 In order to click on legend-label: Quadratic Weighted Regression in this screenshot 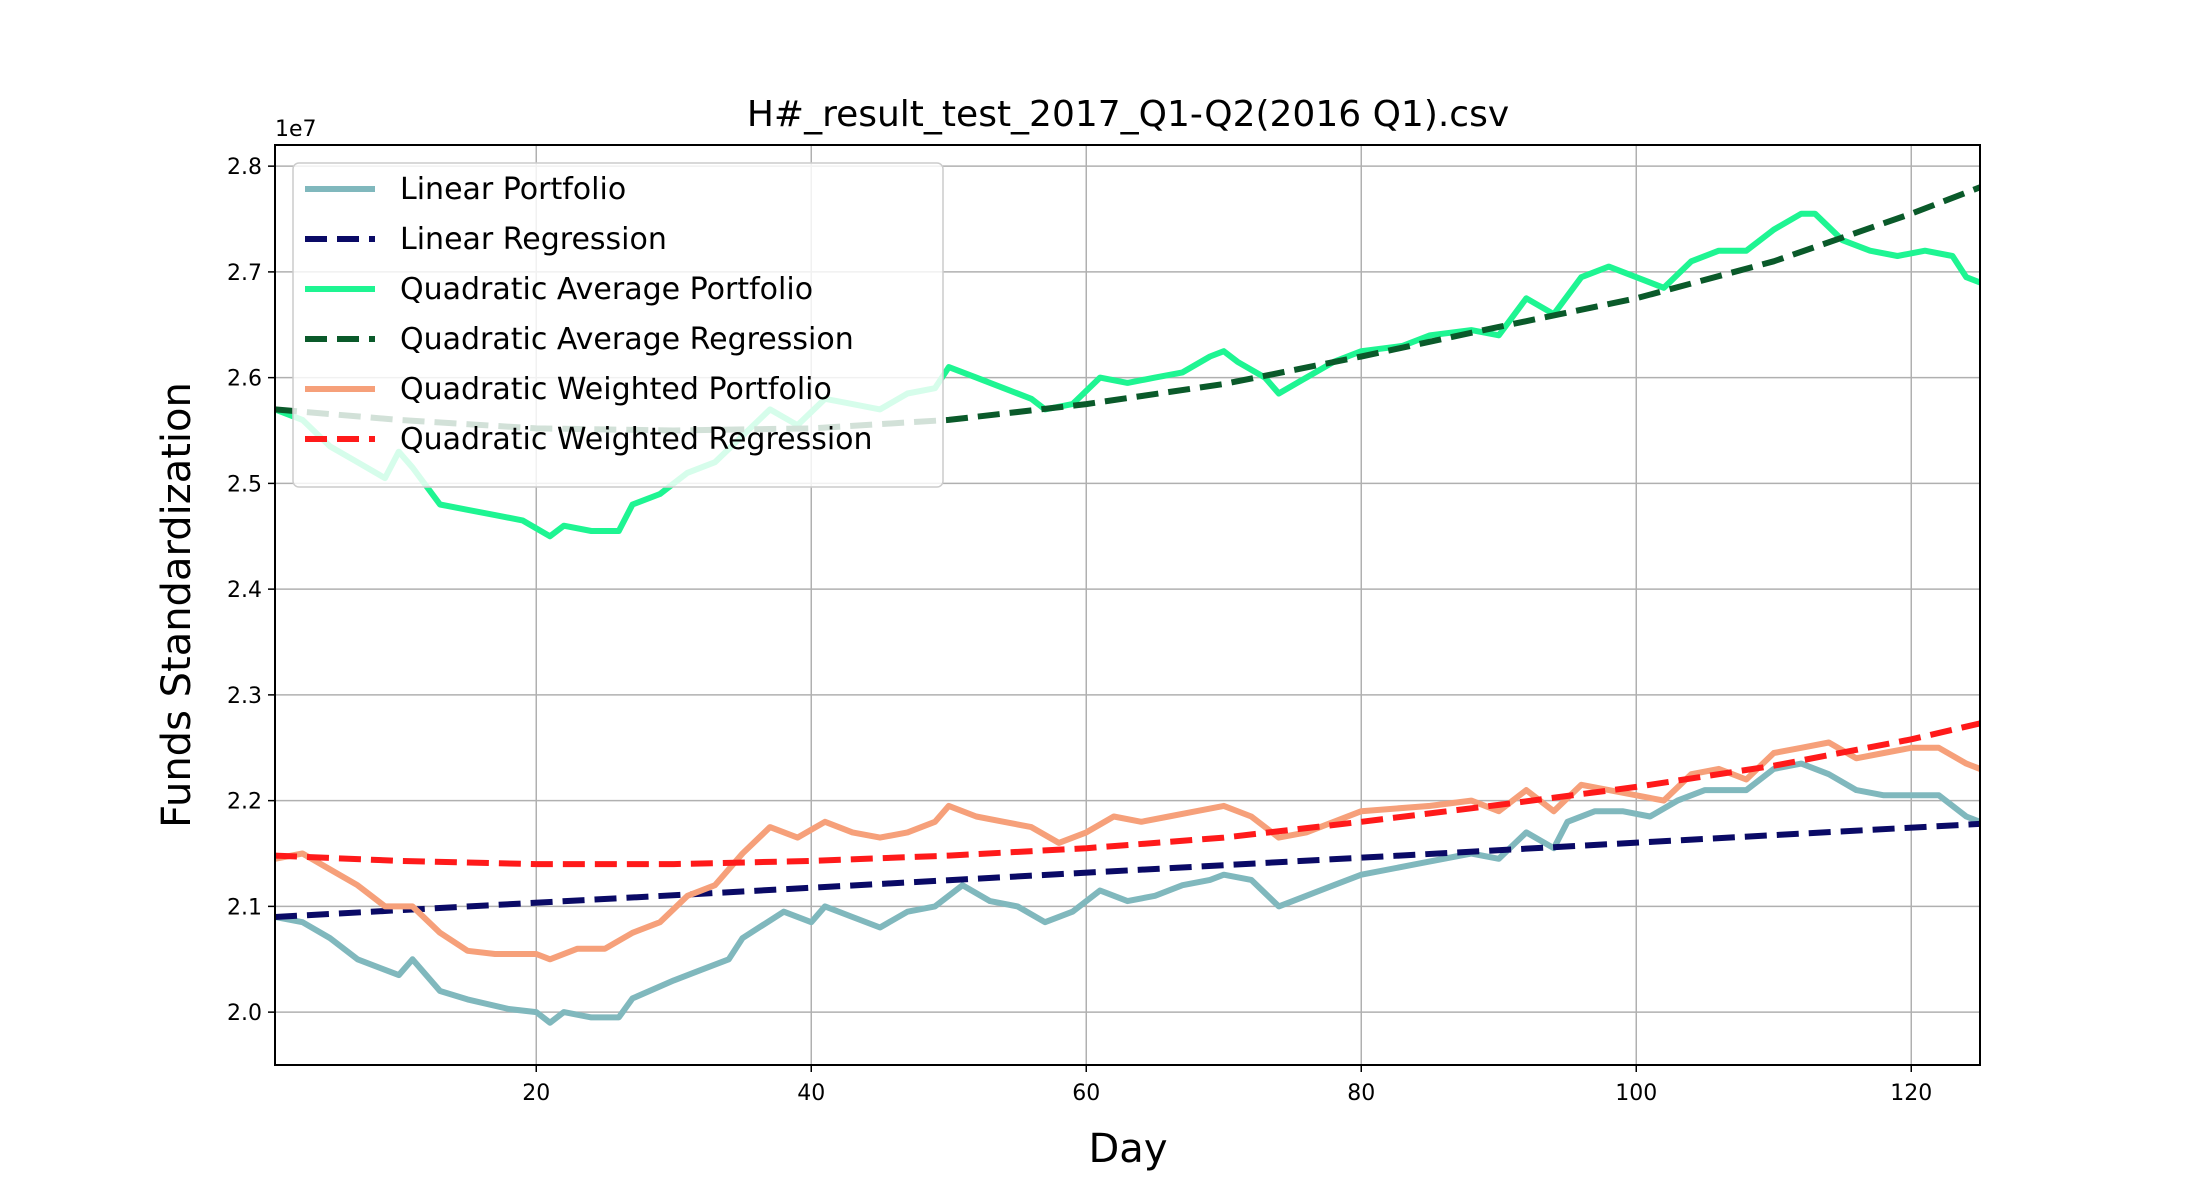, I will do `click(636, 439)`.